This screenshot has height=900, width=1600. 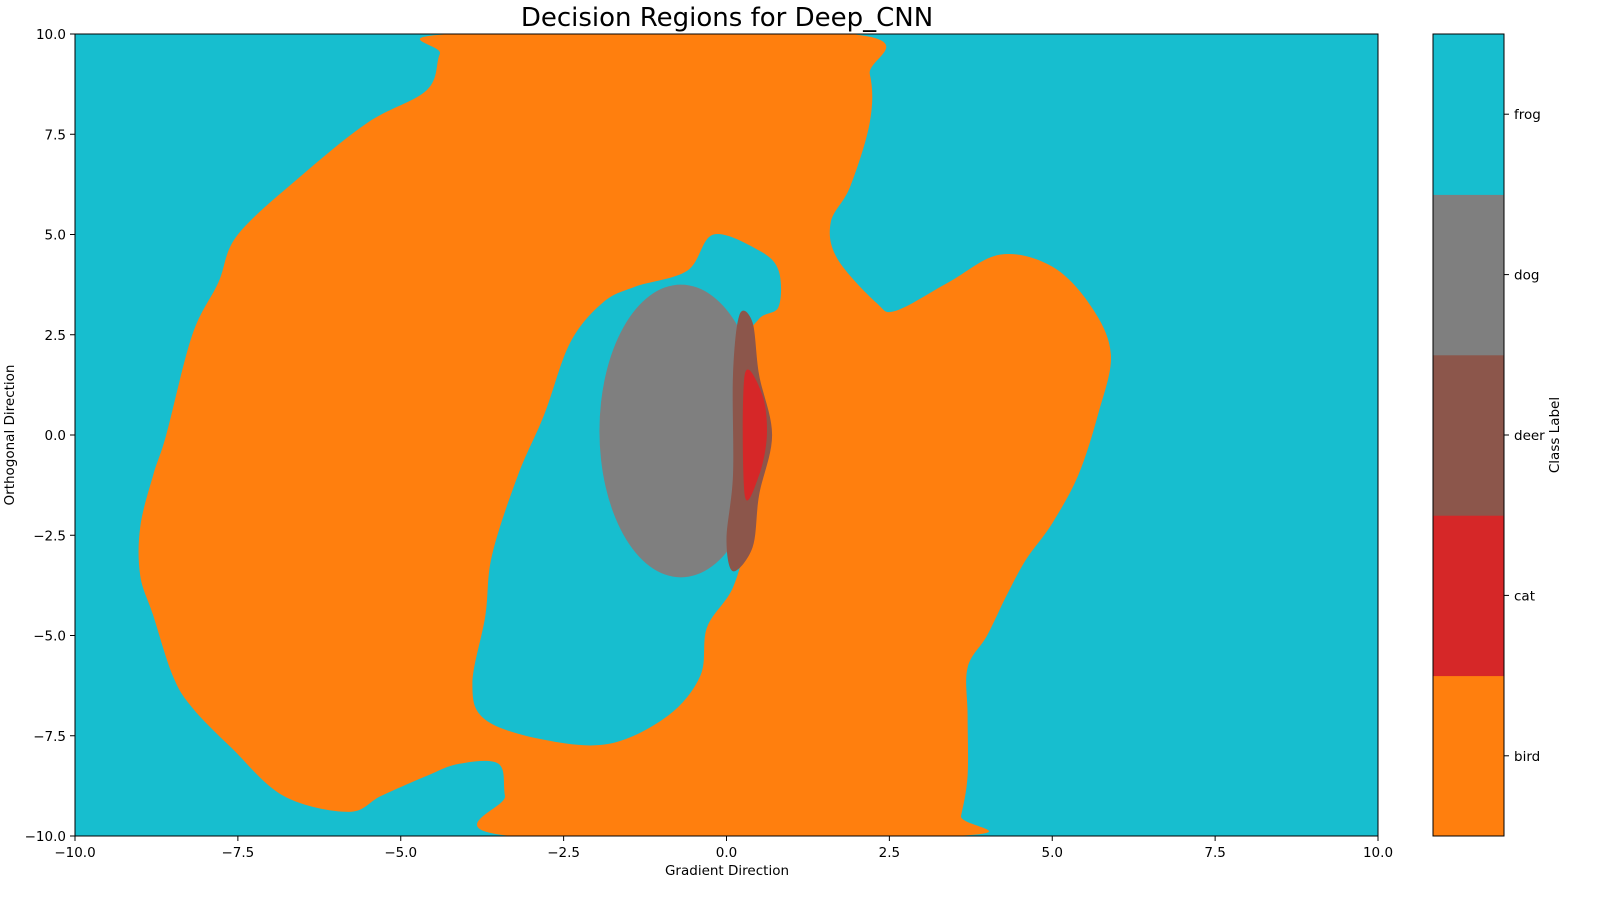 What do you see at coordinates (1378, 853) in the screenshot?
I see `x-tick-label: 10.0` at bounding box center [1378, 853].